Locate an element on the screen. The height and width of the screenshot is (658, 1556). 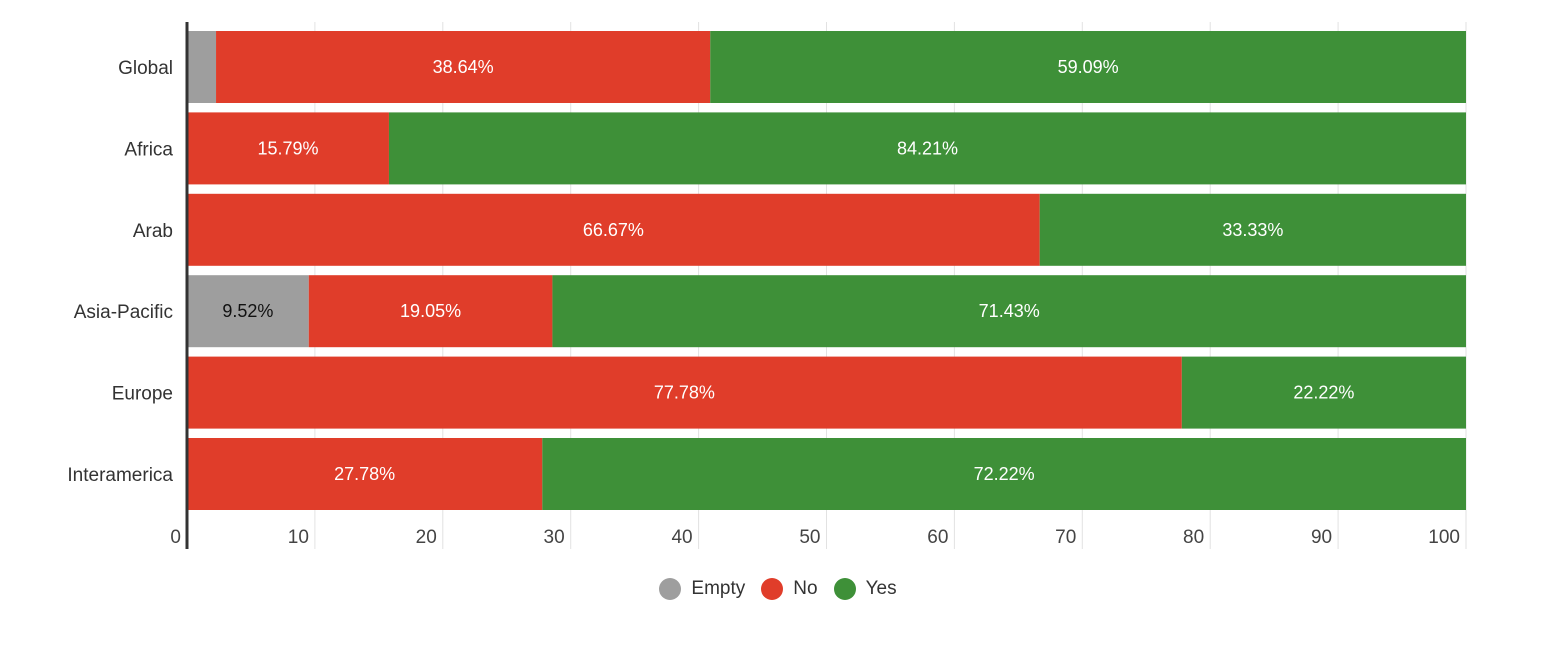
bar-value-label: 9.52% is located at coordinates (247, 311).